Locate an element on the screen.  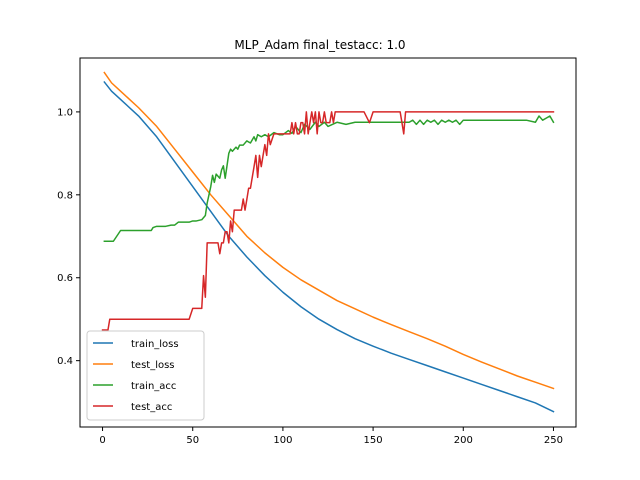
x-tick-label: 200 is located at coordinates (463, 440).